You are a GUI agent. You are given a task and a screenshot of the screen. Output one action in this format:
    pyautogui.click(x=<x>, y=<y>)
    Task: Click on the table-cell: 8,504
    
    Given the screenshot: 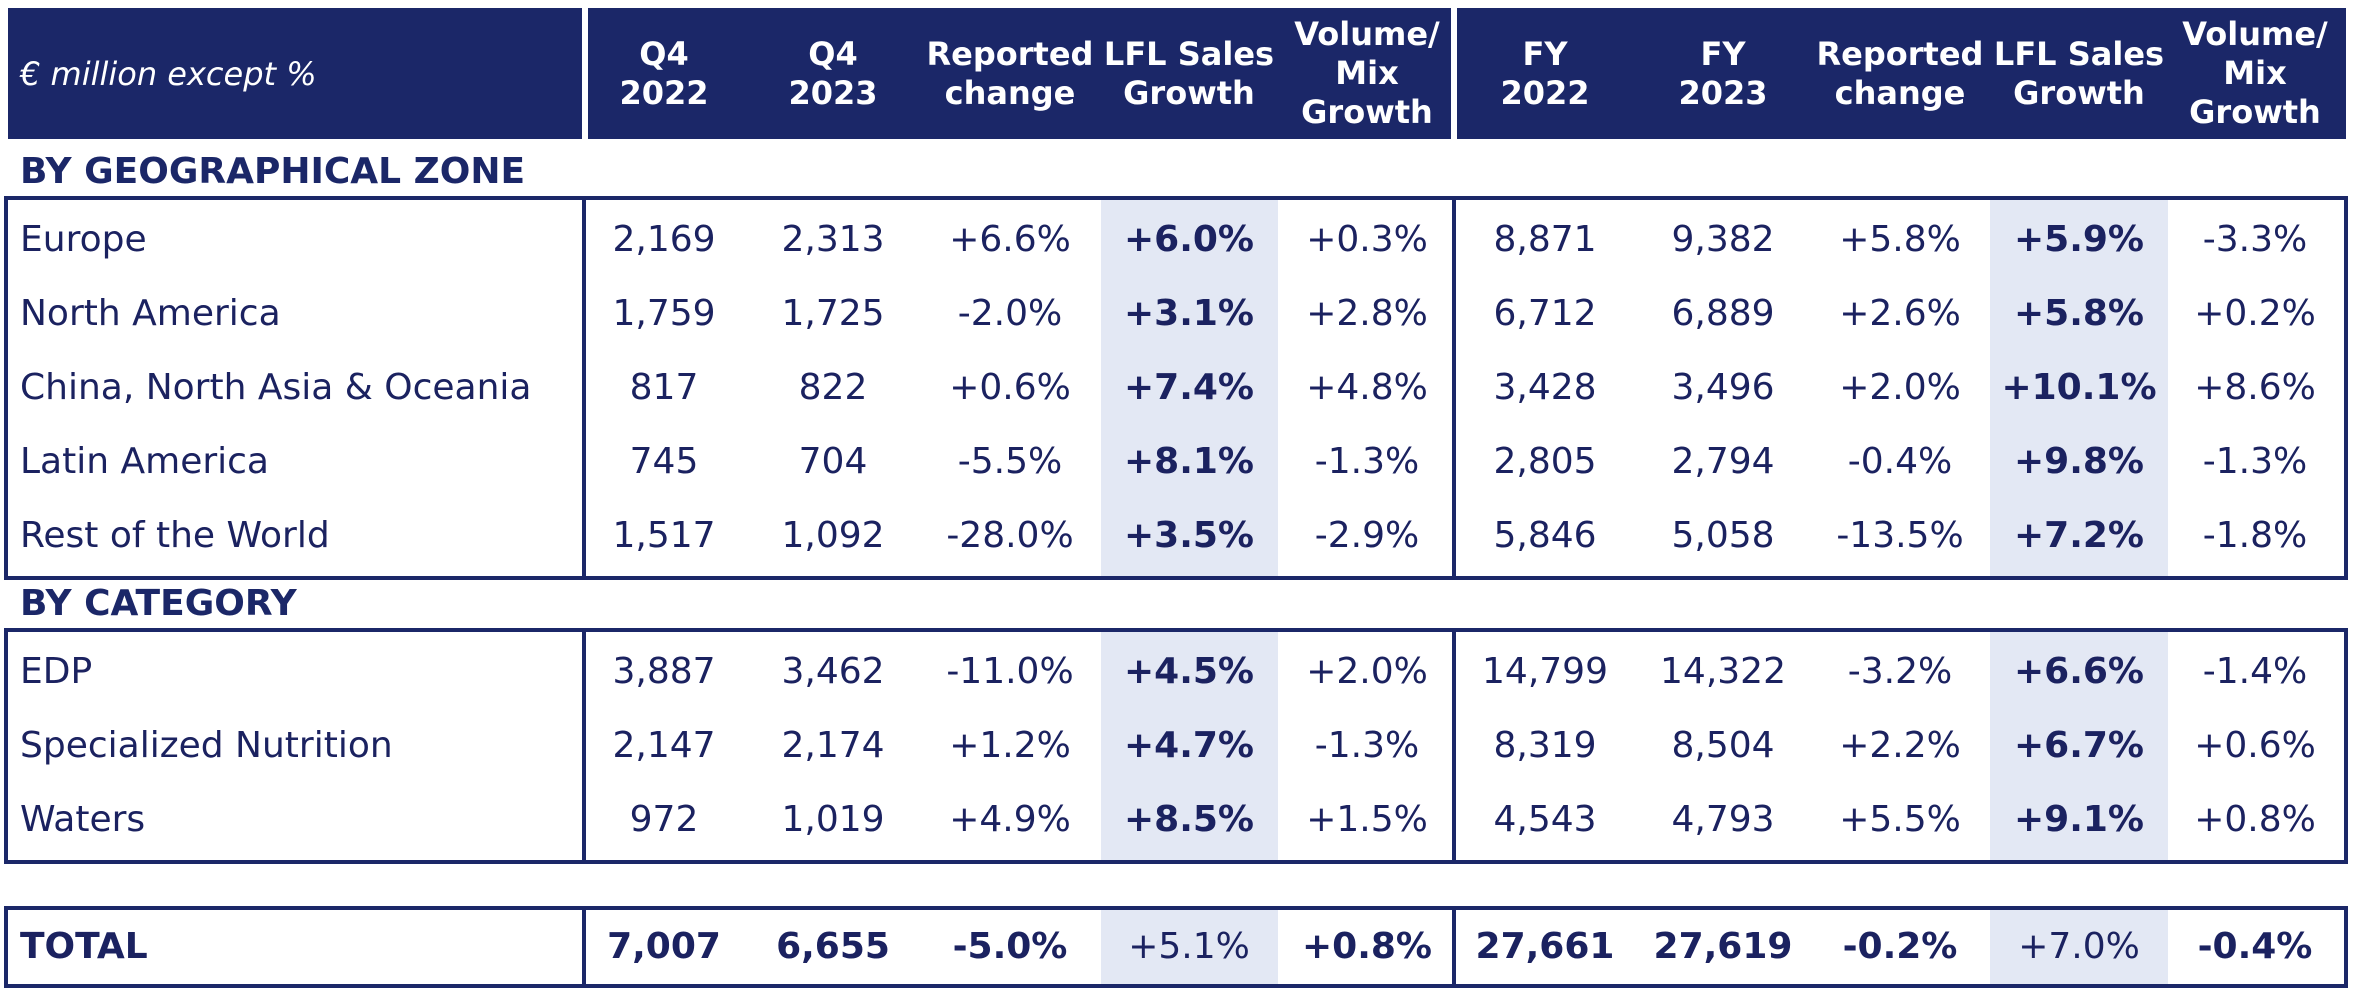 What is the action you would take?
    pyautogui.click(x=1723, y=745)
    